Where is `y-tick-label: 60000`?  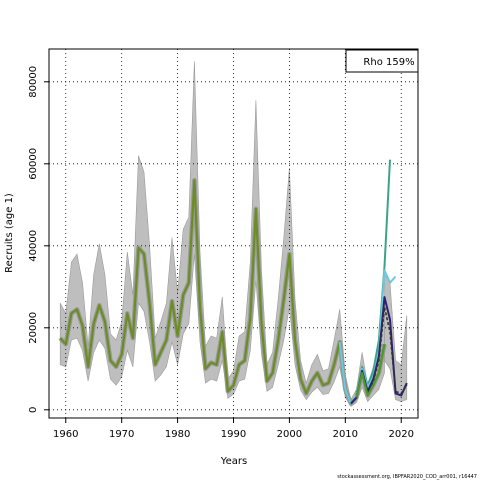
y-tick-label: 60000 is located at coordinates (33, 164).